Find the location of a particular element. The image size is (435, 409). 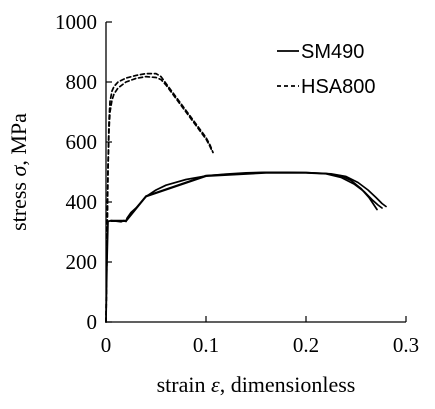

y-axis-label: stress σ, MPa is located at coordinates (18, 172).